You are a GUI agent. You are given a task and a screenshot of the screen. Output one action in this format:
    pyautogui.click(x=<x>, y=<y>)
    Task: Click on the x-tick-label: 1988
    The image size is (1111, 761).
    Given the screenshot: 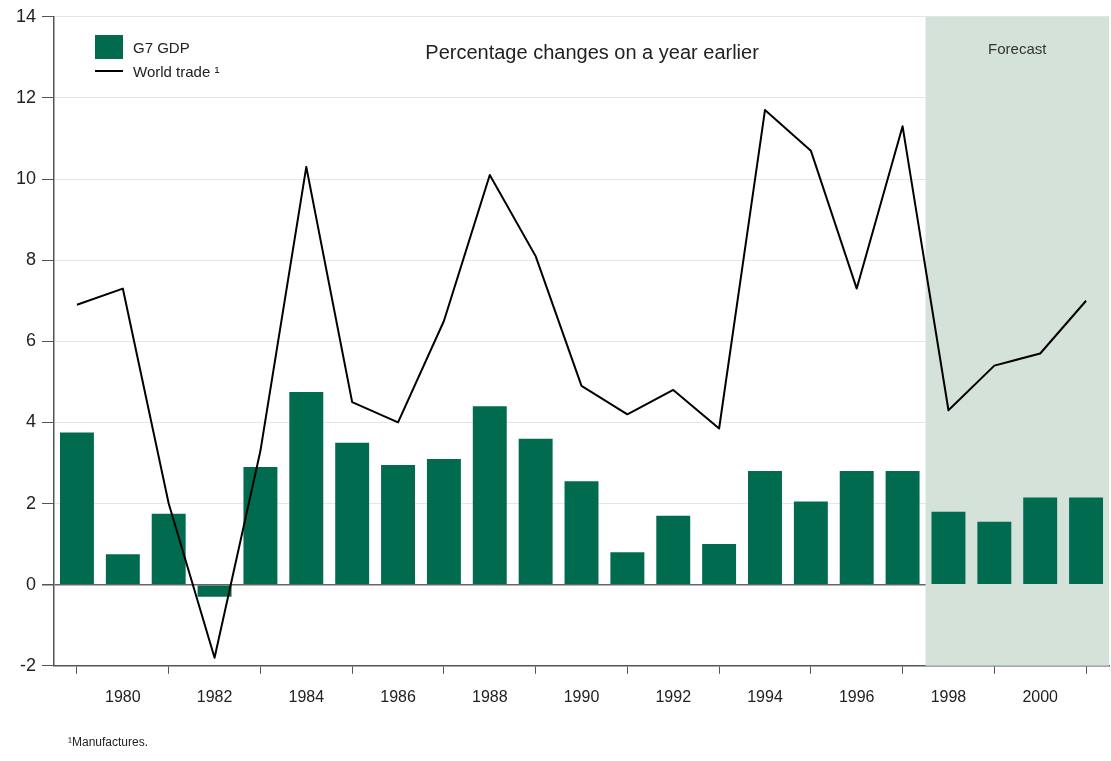 What is the action you would take?
    pyautogui.click(x=489, y=696)
    